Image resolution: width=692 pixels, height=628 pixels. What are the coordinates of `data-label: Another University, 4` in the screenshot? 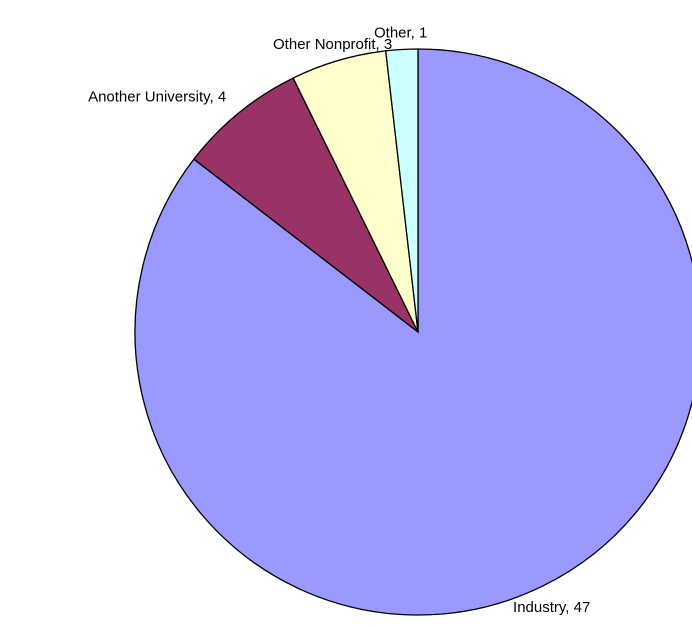 It's located at (157, 96).